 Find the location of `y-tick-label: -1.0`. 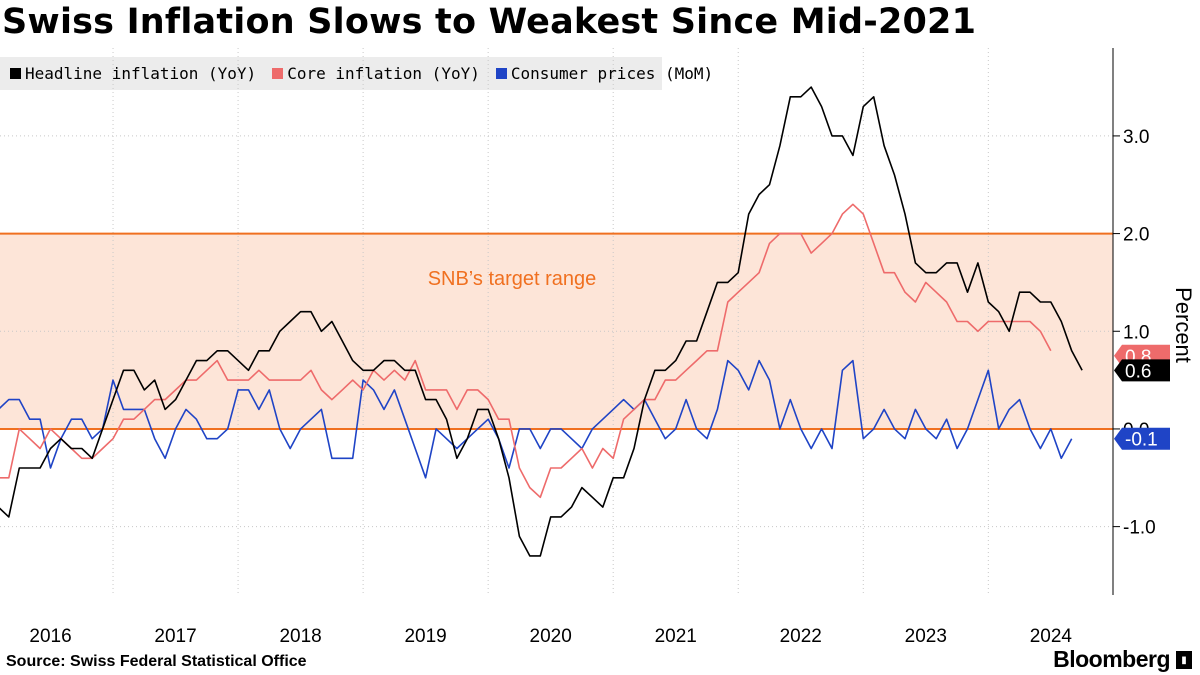

y-tick-label: -1.0 is located at coordinates (1139, 528).